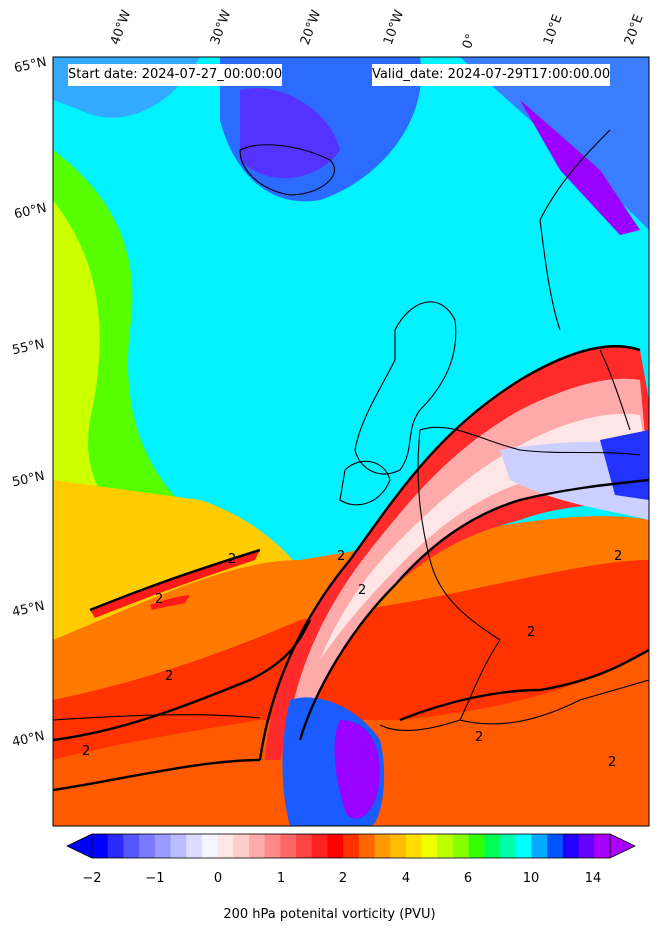  Describe the element at coordinates (593, 878) in the screenshot. I see `colorbar-tick-label: 14` at that location.